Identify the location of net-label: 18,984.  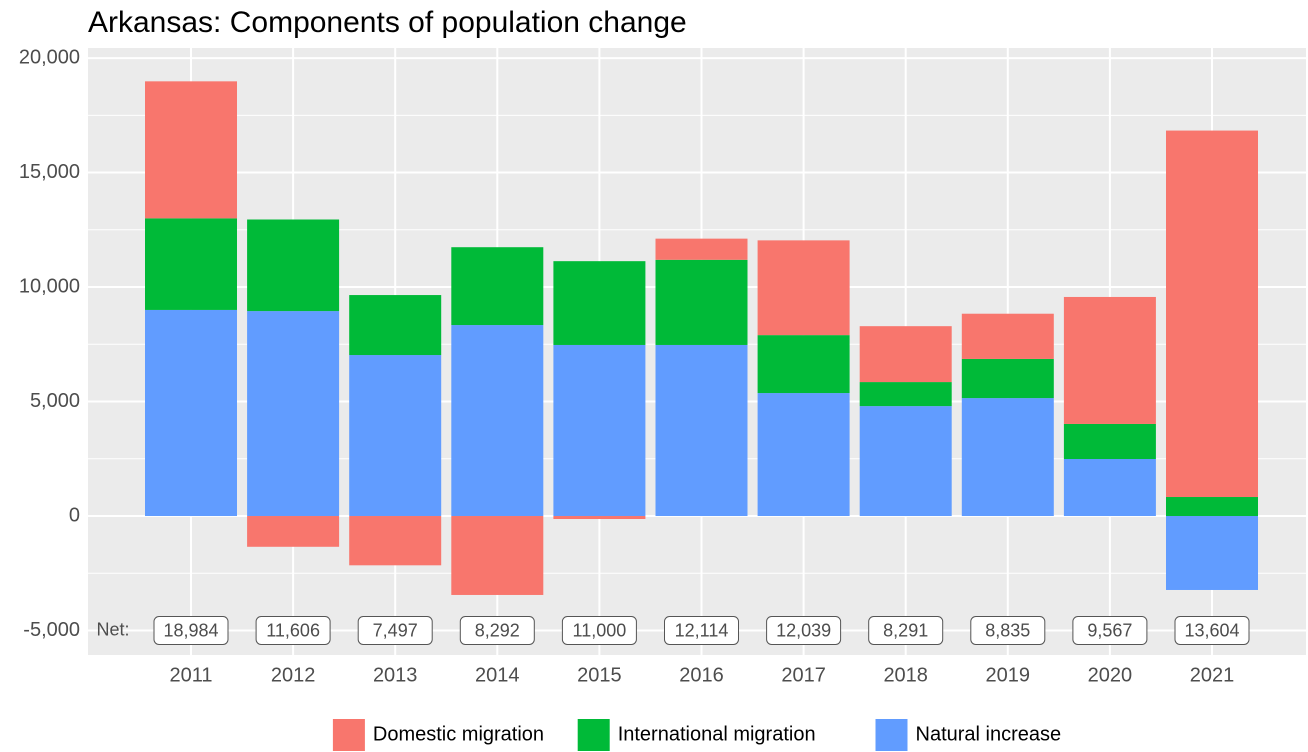
(190, 630).